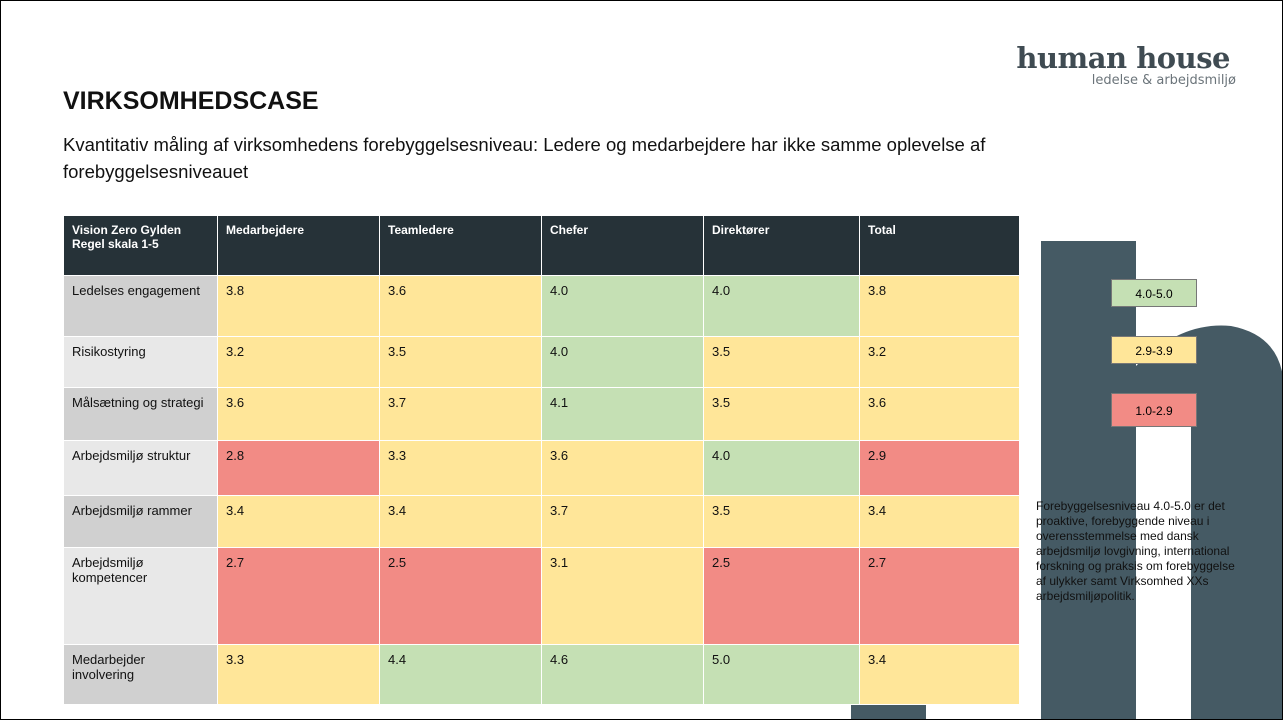 This screenshot has width=1283, height=720. I want to click on row-label: Risikostyring, so click(140, 362).